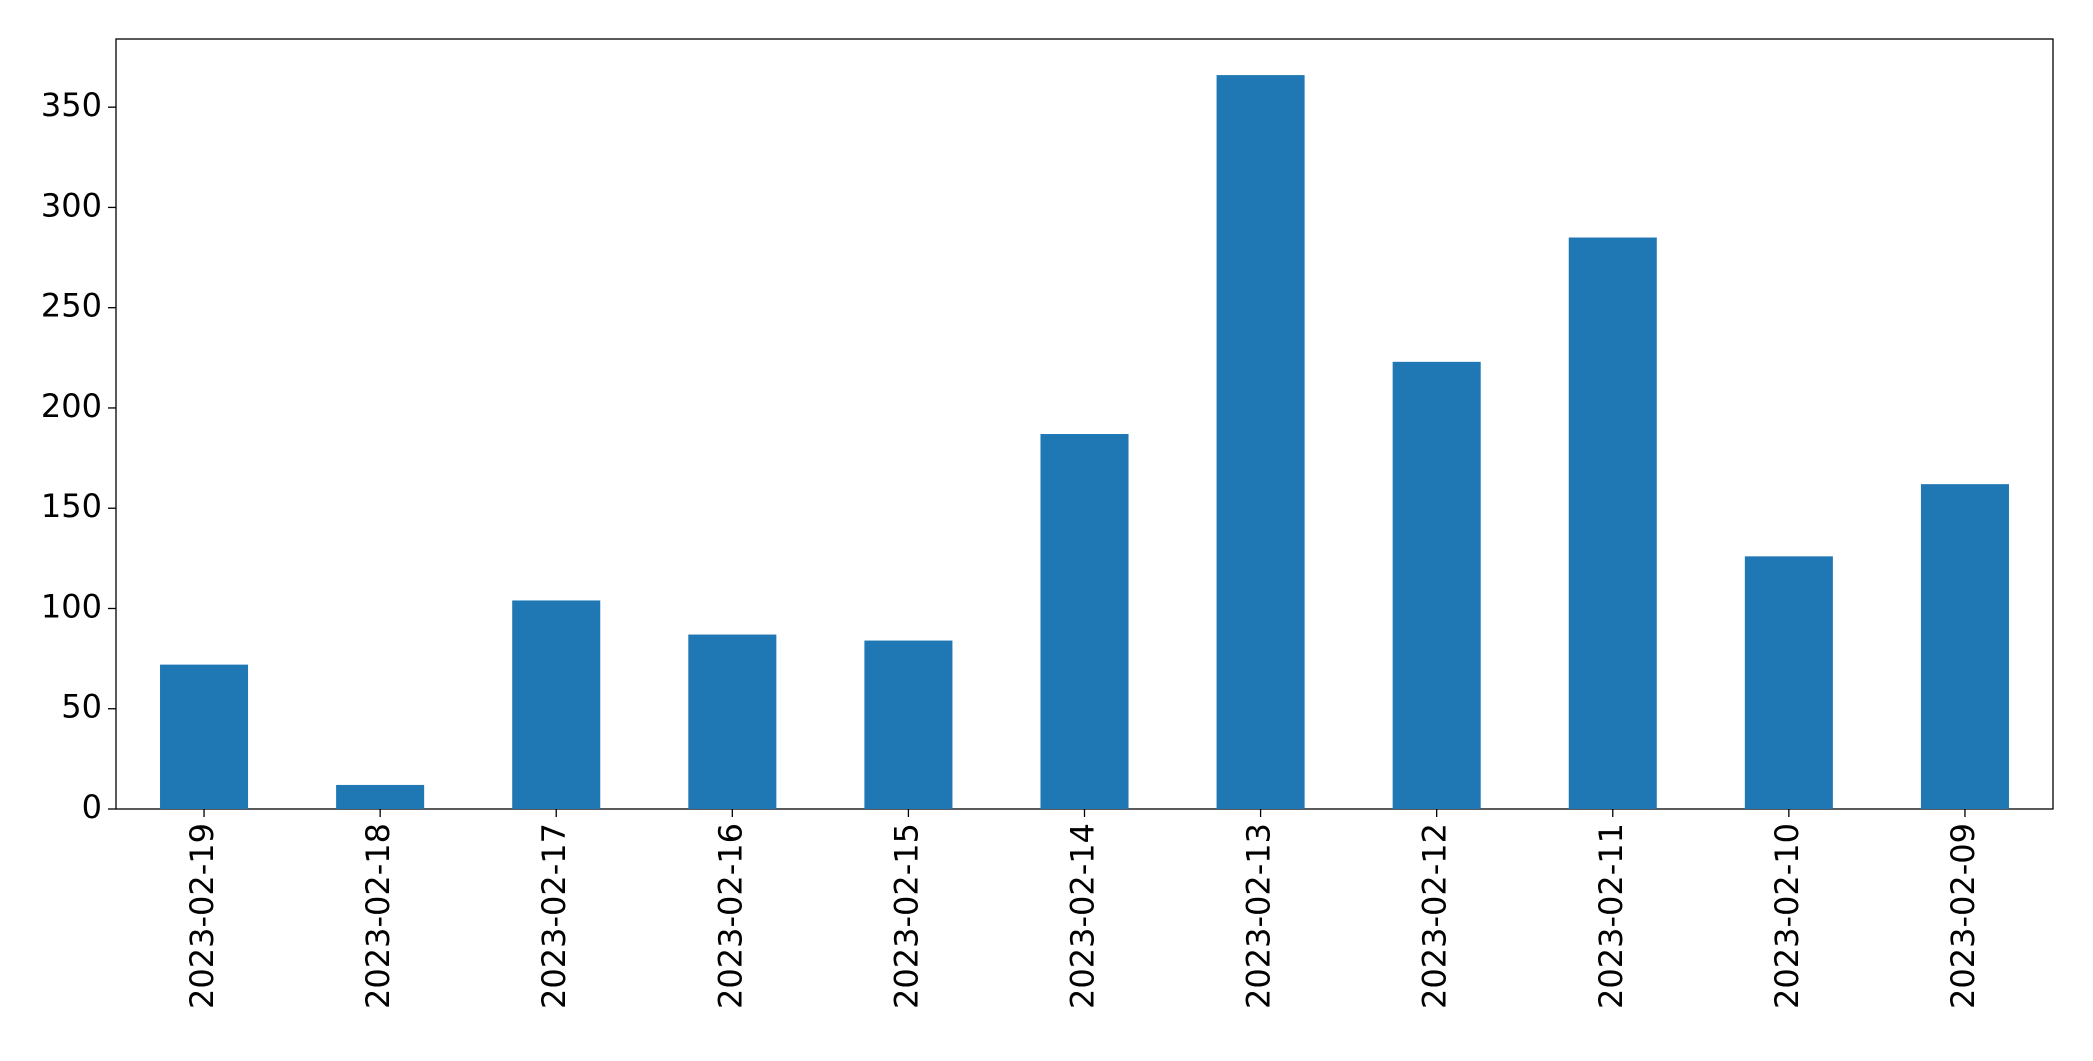  I want to click on x-tick-label: 2023-02-17, so click(554, 916).